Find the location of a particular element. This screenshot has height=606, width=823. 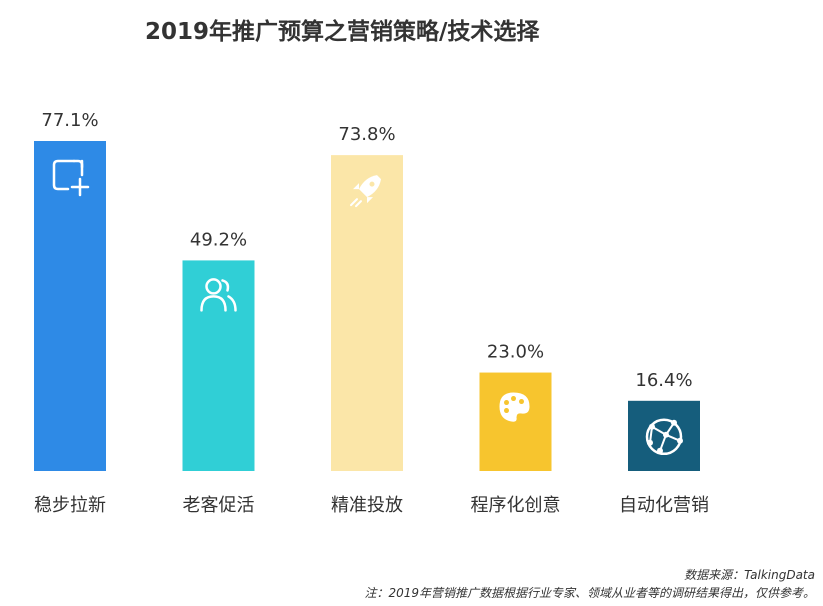

add-square-icon is located at coordinates (71, 178).